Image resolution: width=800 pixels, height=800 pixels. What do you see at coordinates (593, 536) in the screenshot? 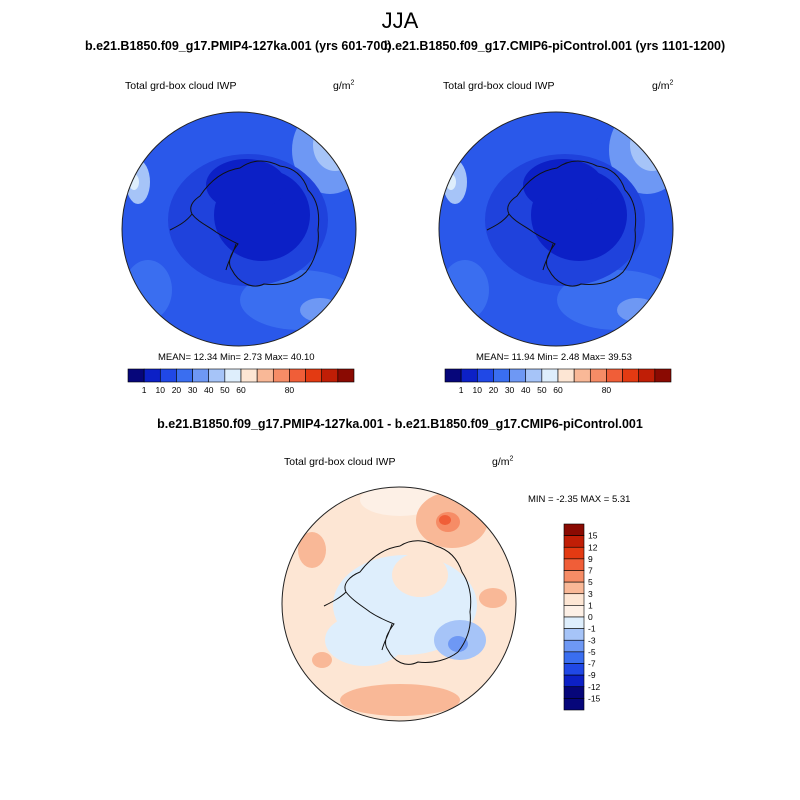
I see `colorbar-3-tick-label: 15` at bounding box center [593, 536].